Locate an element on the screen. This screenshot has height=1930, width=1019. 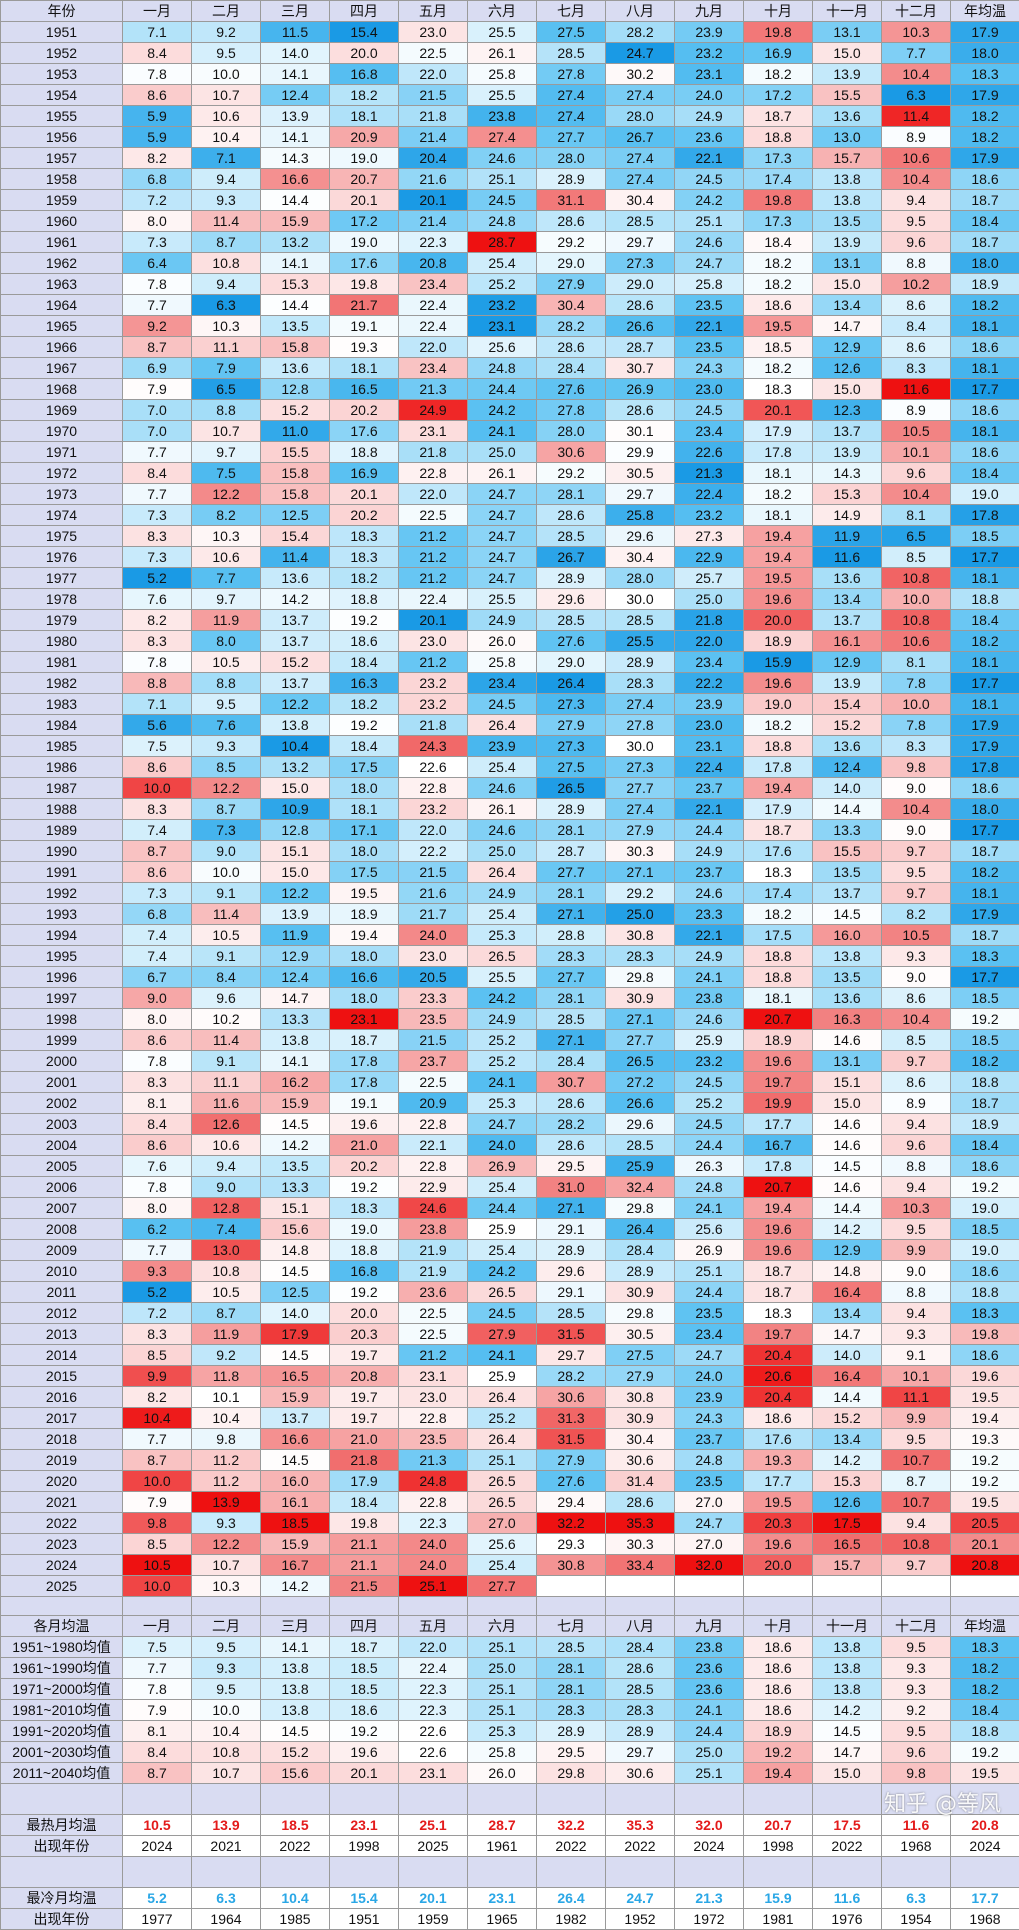
temp-cell: 23.8 is located at coordinates (502, 116).